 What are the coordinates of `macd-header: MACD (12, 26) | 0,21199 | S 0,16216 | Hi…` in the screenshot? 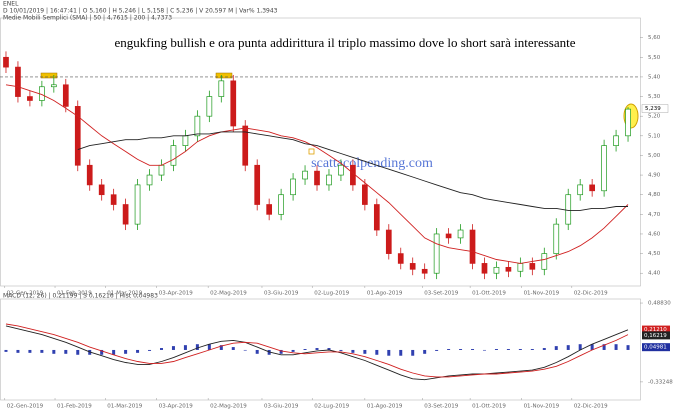 It's located at (80, 296).